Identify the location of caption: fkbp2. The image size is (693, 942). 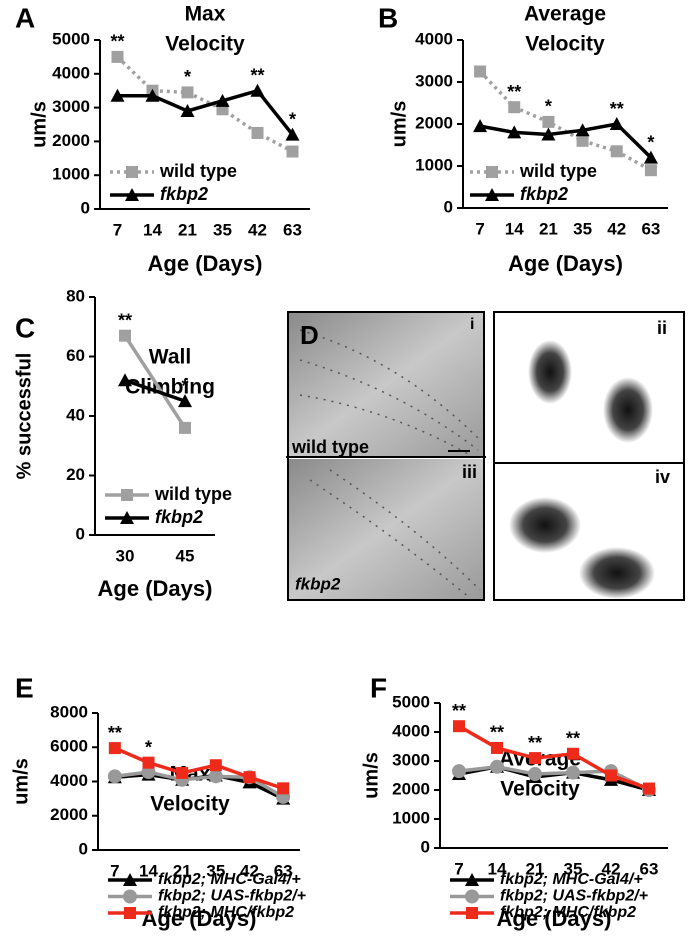
(318, 583).